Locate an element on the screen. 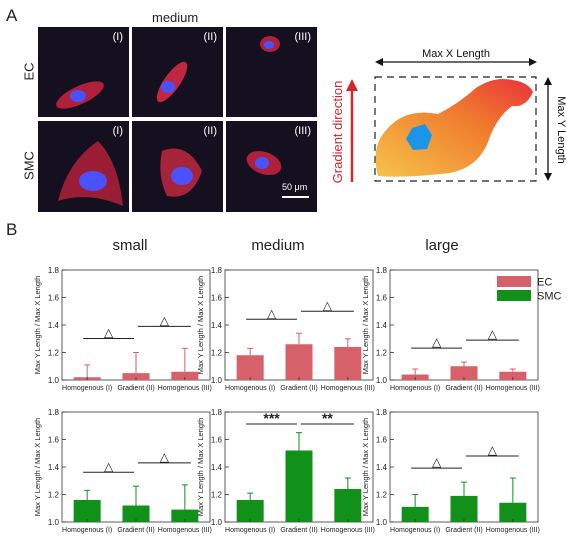 The image size is (567, 544). legend: EC SMC is located at coordinates (529, 289).